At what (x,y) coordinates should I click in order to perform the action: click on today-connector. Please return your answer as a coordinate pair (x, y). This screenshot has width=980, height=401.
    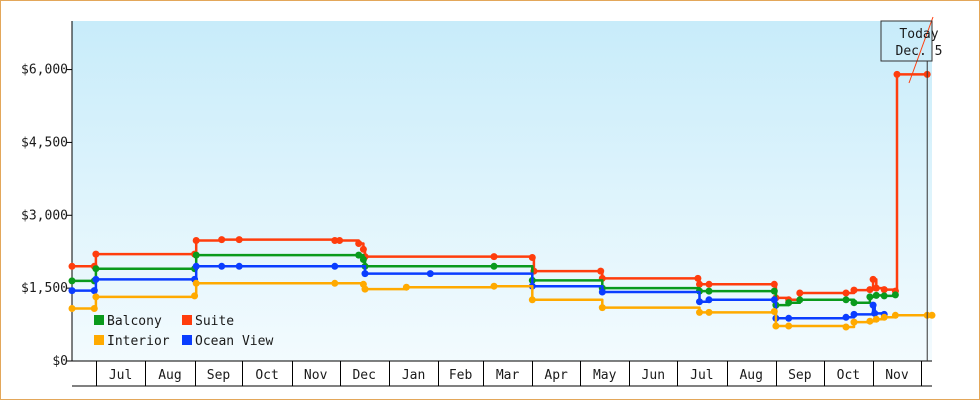
    Looking at the image, I should click on (921, 50).